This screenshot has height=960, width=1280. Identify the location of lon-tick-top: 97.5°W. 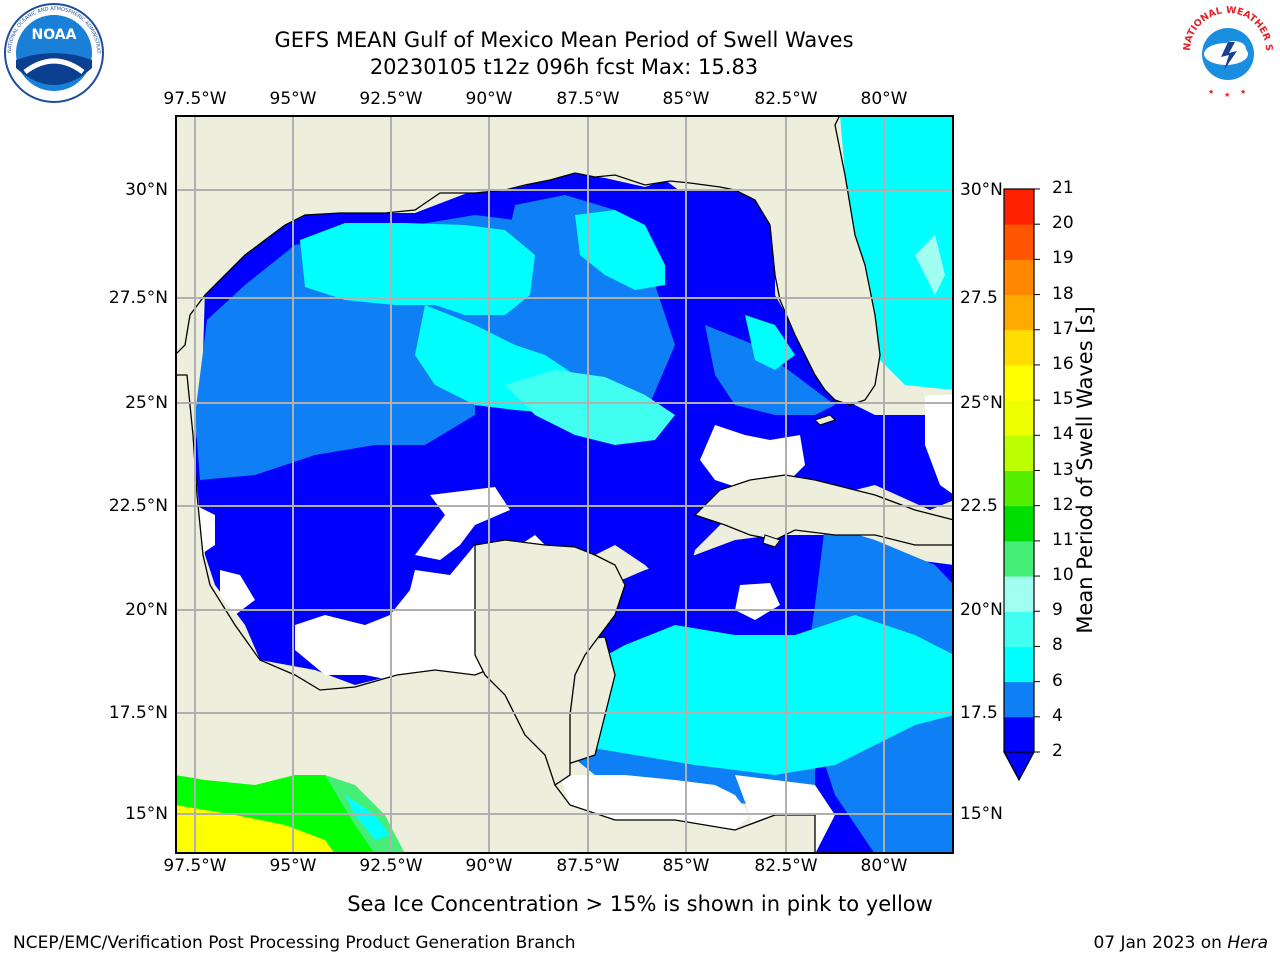
(195, 99).